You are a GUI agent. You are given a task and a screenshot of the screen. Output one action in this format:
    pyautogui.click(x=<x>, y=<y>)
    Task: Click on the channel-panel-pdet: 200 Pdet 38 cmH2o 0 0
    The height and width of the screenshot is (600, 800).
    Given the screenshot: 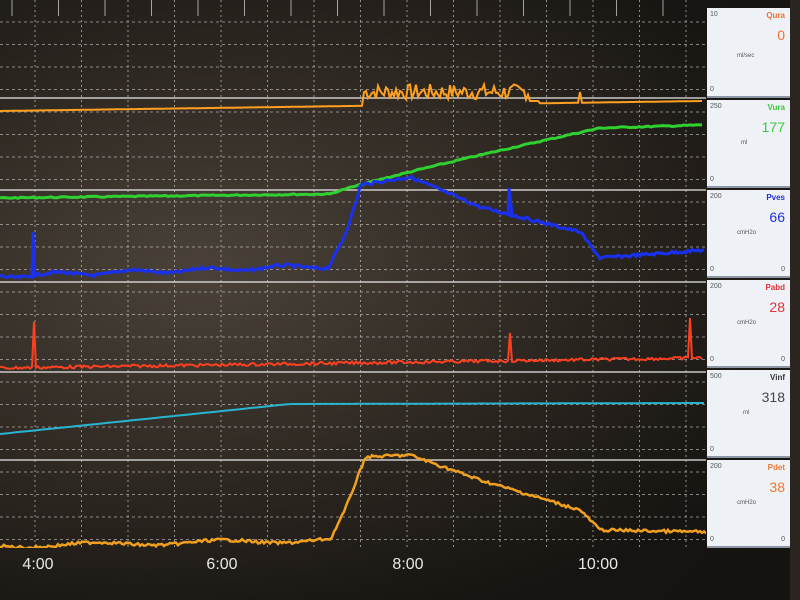 What is the action you would take?
    pyautogui.click(x=748, y=504)
    